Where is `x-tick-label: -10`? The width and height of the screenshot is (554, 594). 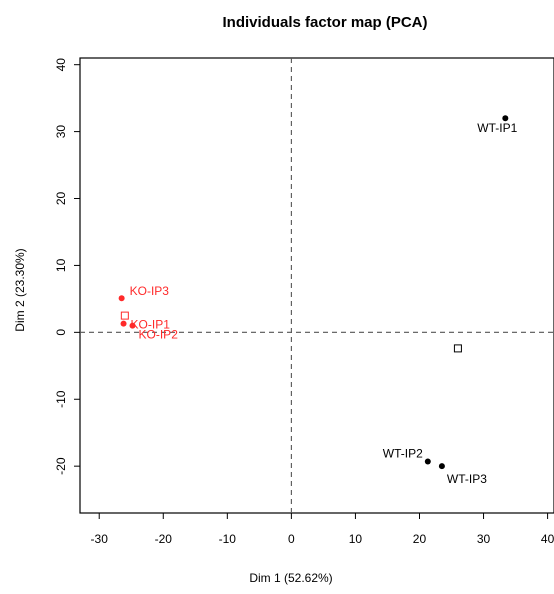 x-tick-label: -10 is located at coordinates (228, 539).